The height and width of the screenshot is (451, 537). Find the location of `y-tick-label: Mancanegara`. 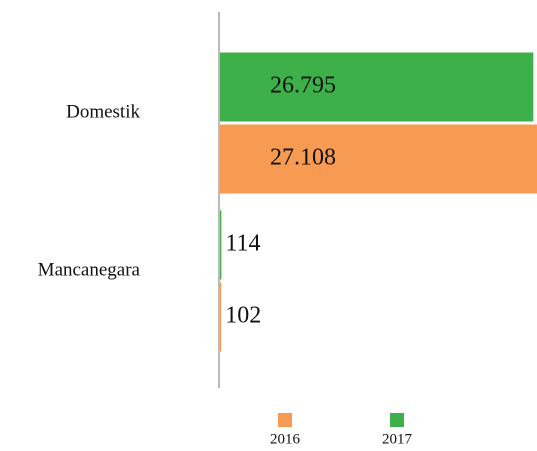

y-tick-label: Mancanegara is located at coordinates (89, 269).